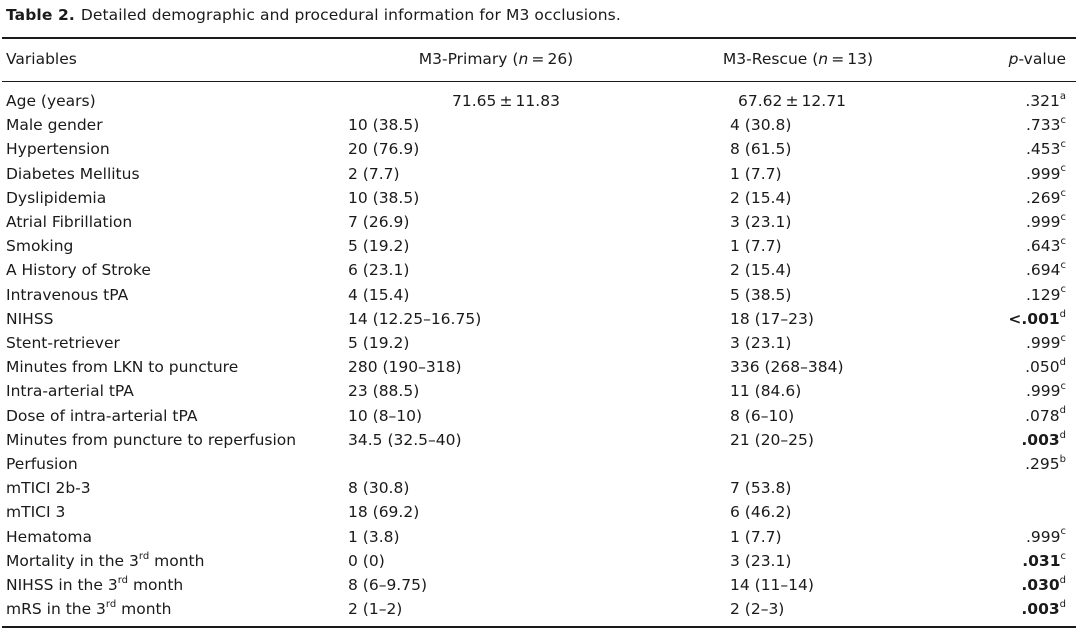  Describe the element at coordinates (761, 270) in the screenshot. I see `cell-m3-rescue: 2 (15.4)` at that location.